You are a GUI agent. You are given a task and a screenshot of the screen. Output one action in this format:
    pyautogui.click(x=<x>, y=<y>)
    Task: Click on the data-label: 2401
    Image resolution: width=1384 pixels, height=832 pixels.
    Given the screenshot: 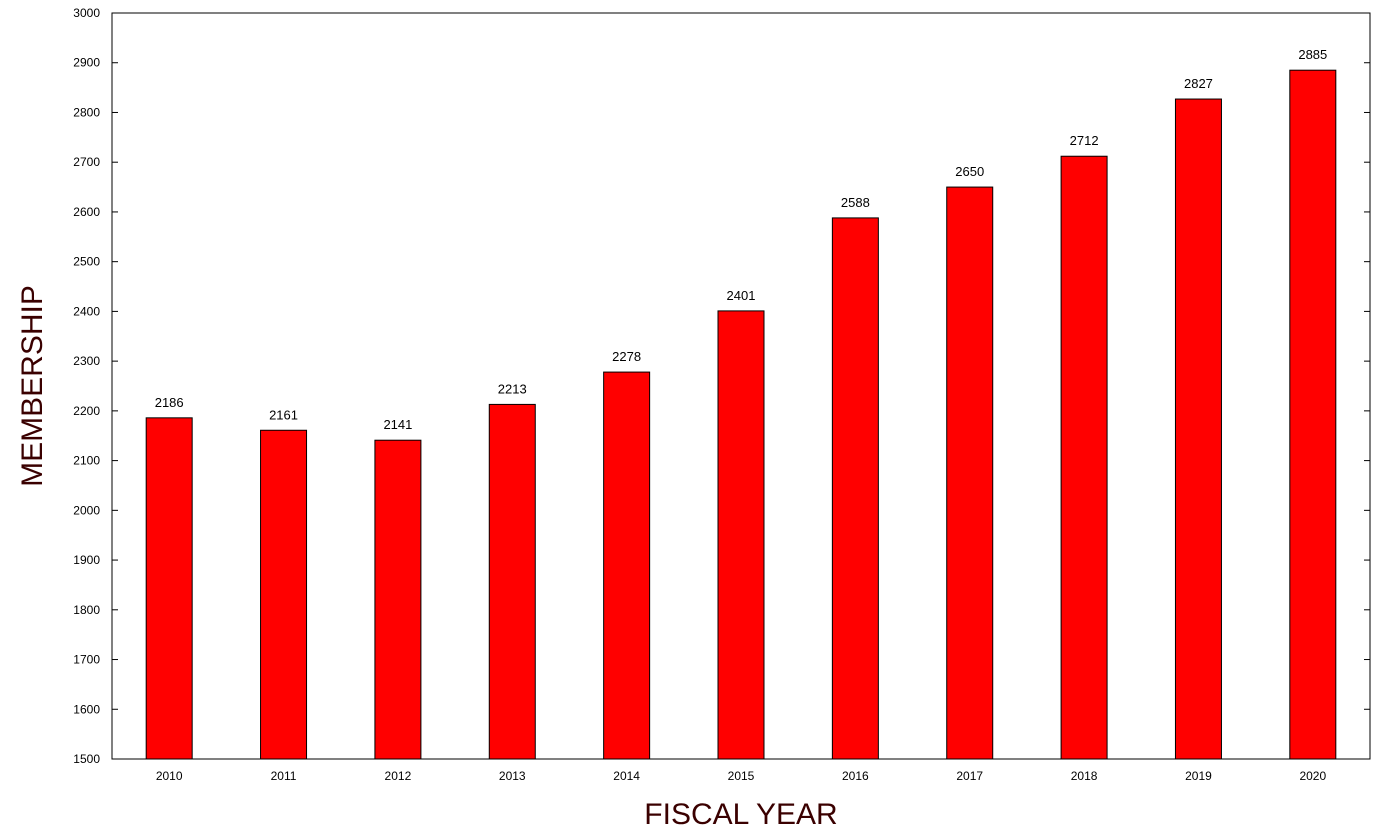 What is the action you would take?
    pyautogui.click(x=741, y=295)
    